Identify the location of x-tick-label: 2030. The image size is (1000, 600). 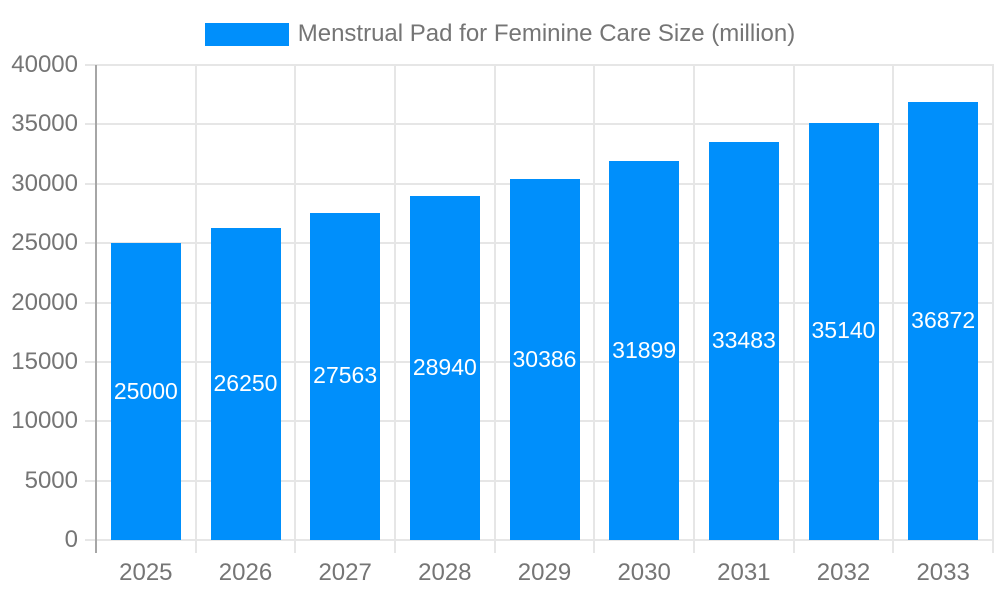
(644, 572).